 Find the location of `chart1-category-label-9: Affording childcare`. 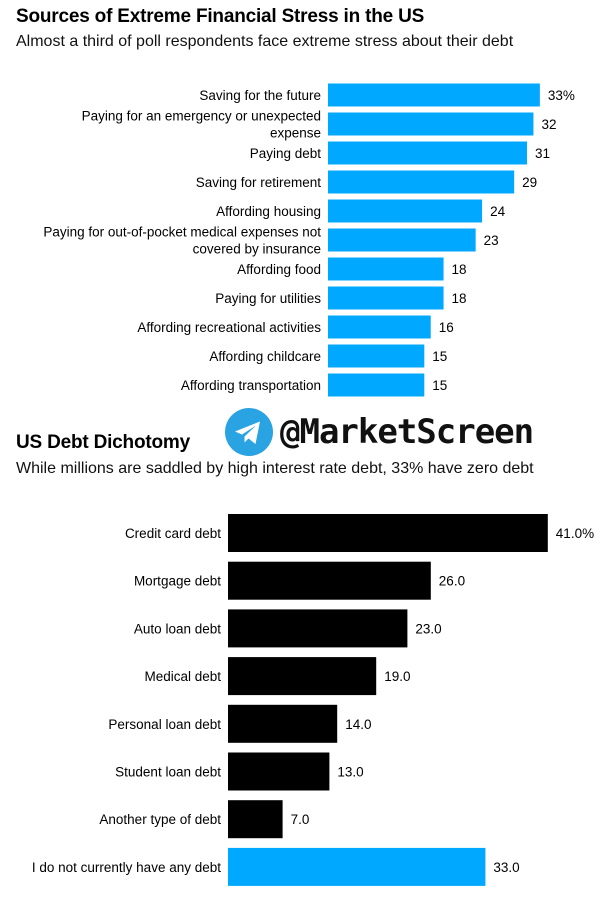

chart1-category-label-9: Affording childcare is located at coordinates (265, 356).